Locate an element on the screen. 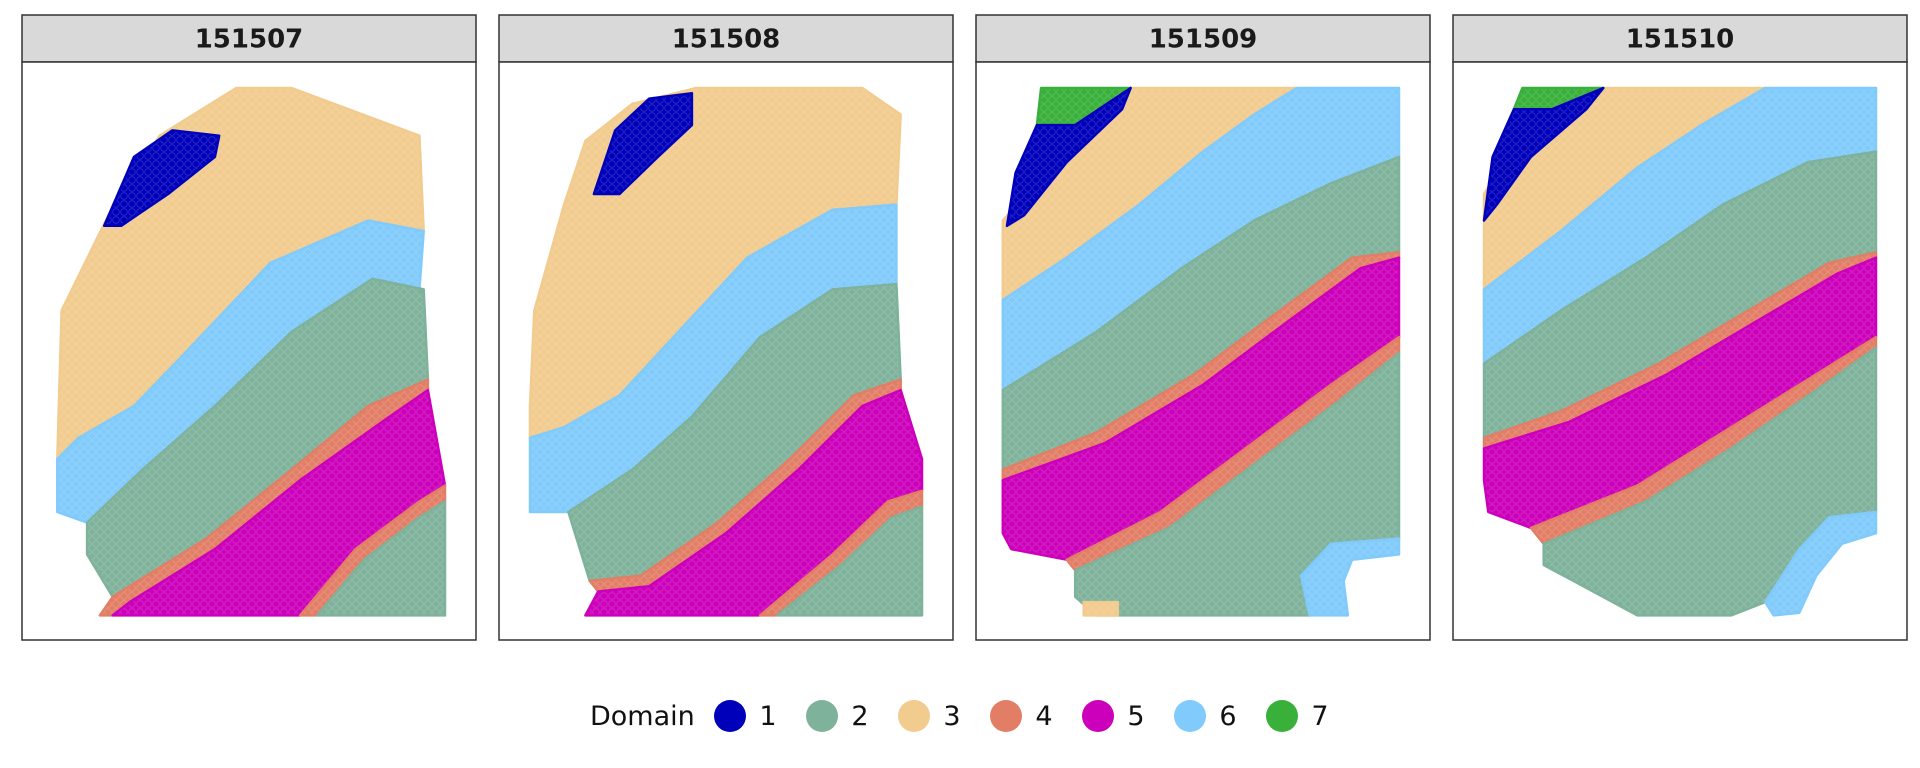 The height and width of the screenshot is (768, 1920). legend-label: 4 is located at coordinates (1043, 716).